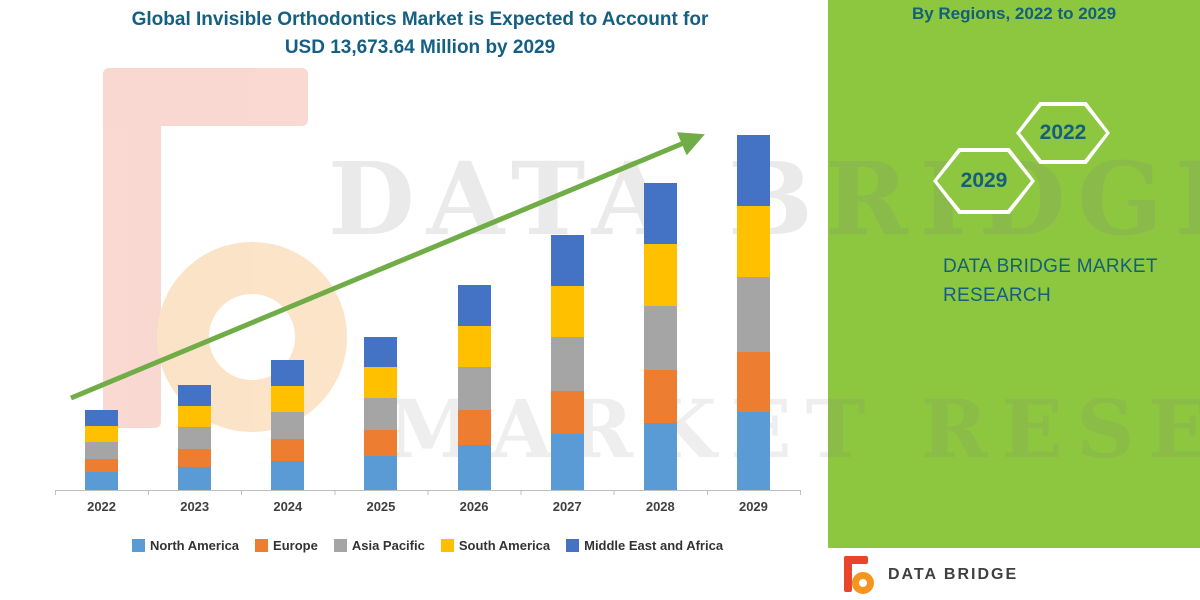  I want to click on x-axis-label: 2024, so click(288, 506).